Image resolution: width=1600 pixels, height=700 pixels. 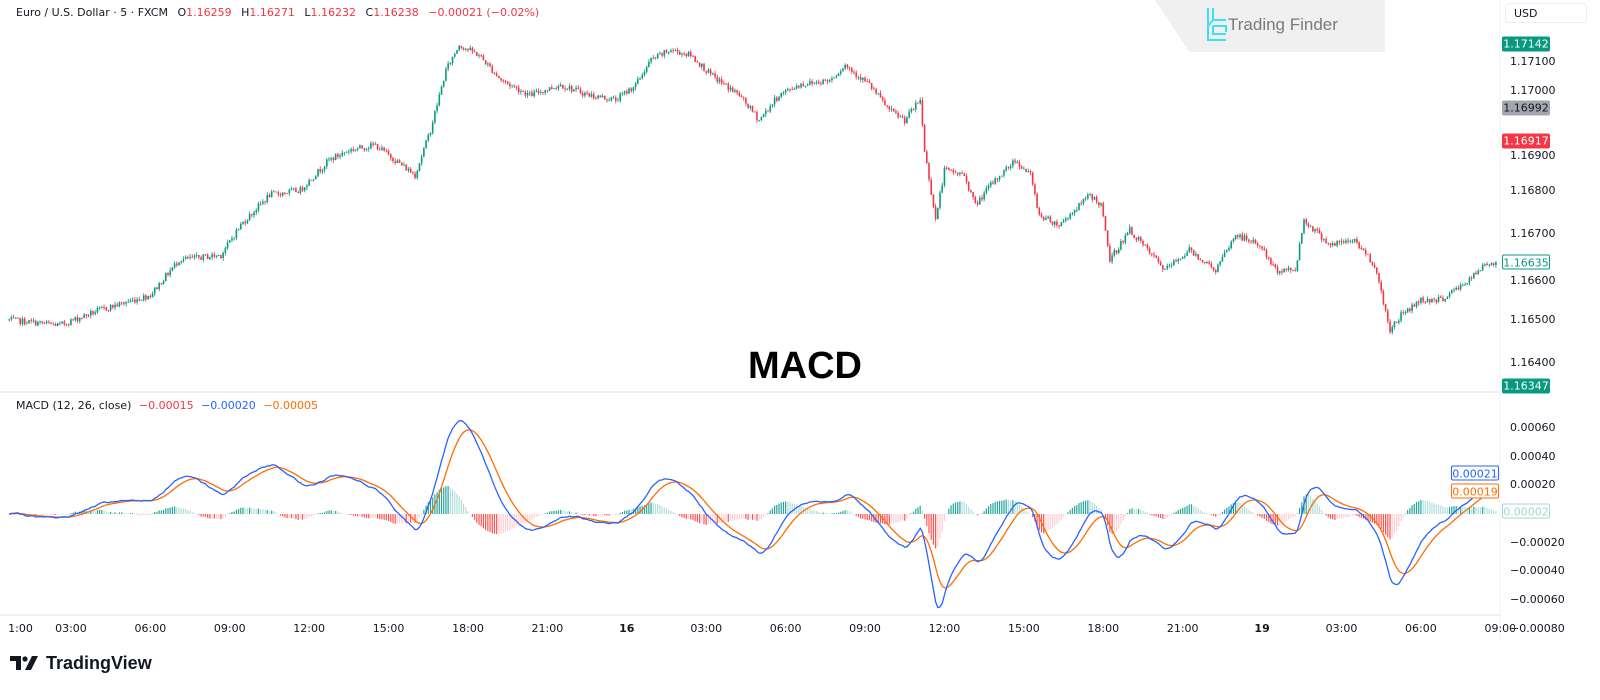 What do you see at coordinates (24, 663) in the screenshot?
I see `tradingview-logo-icon` at bounding box center [24, 663].